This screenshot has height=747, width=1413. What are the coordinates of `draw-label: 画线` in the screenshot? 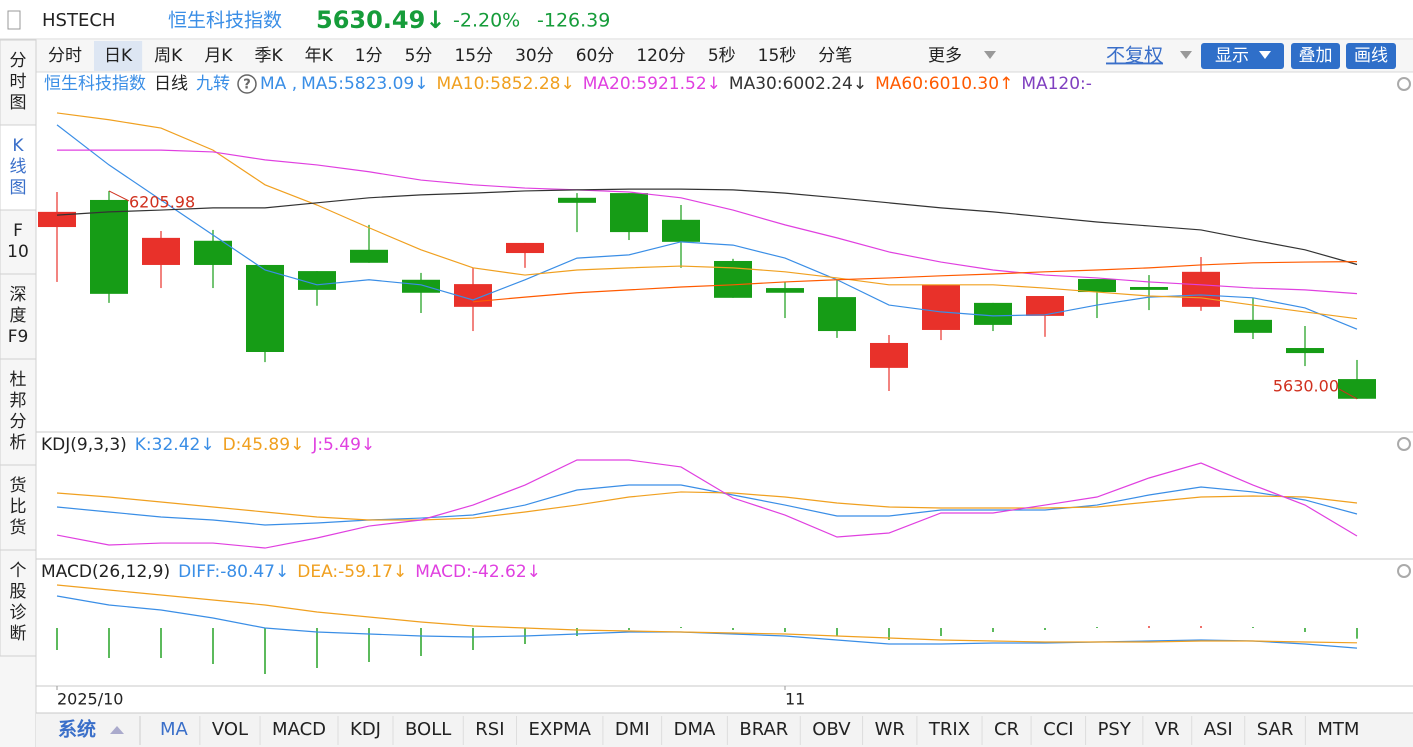 It's located at (1371, 56).